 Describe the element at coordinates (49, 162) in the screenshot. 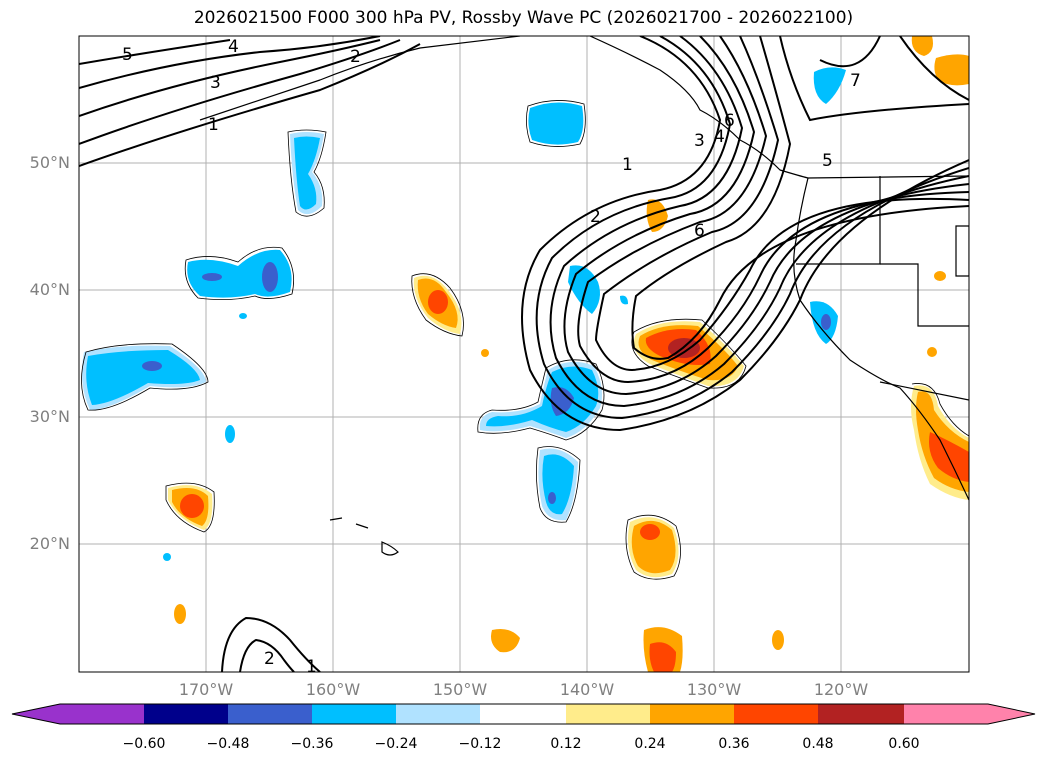

I see `lat-label-50n: 50°N` at that location.